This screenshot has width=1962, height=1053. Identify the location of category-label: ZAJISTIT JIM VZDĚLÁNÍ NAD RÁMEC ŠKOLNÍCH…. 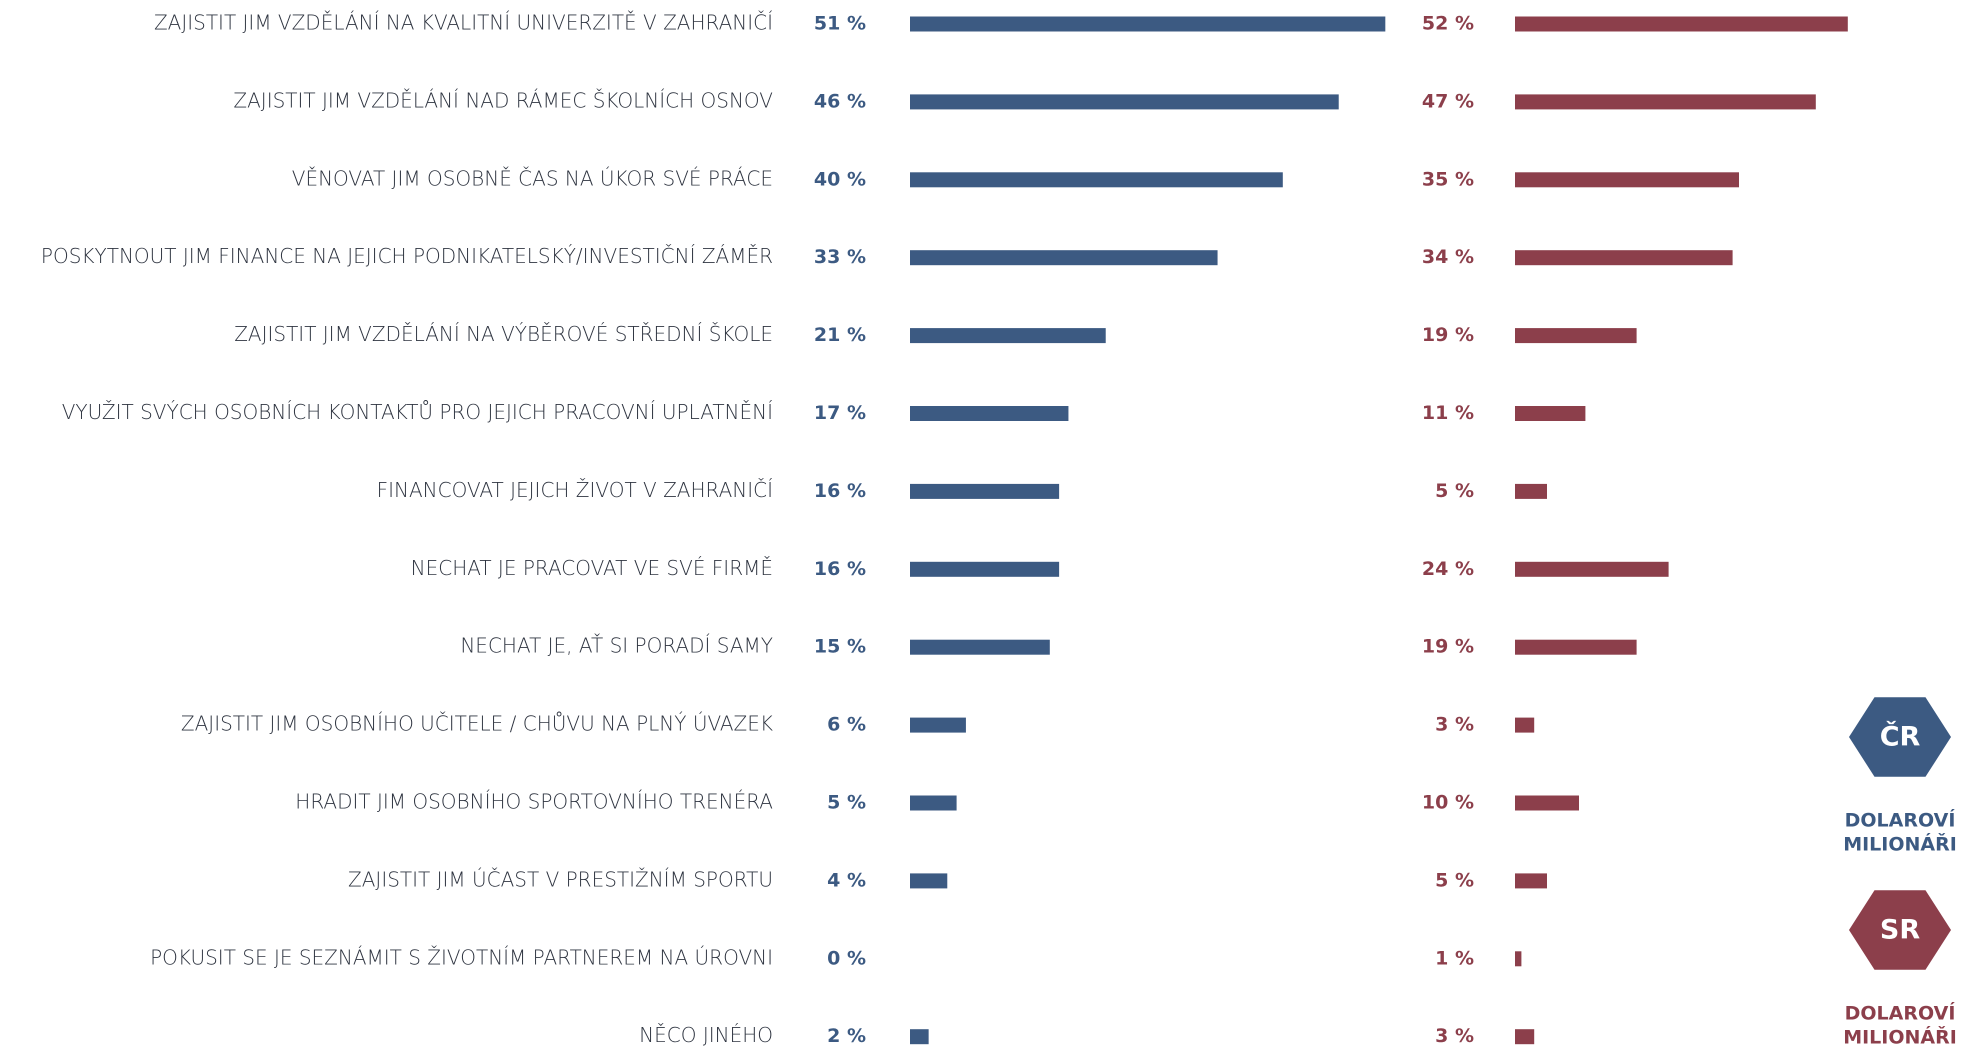
(503, 100).